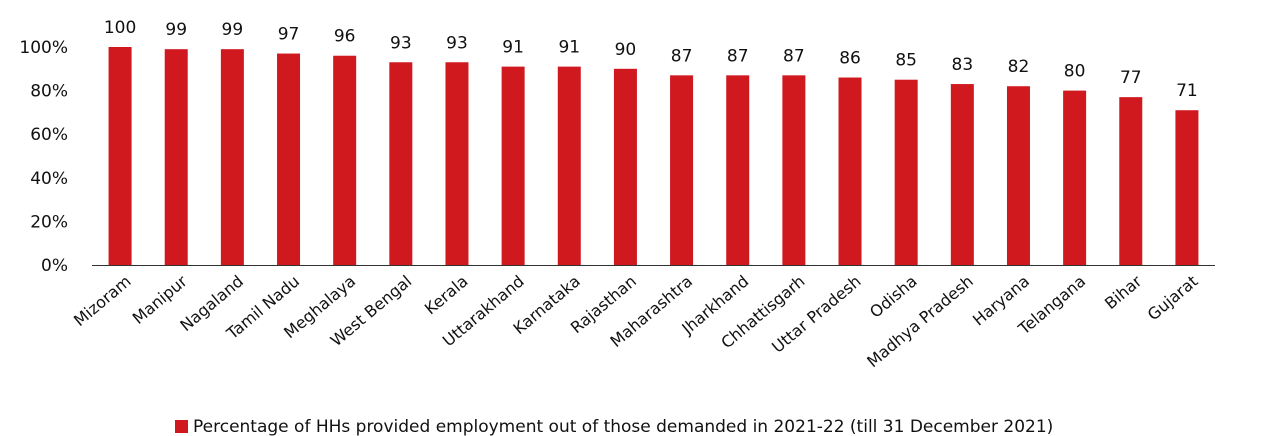  Describe the element at coordinates (1187, 187) in the screenshot. I see `bar-gujarat` at that location.